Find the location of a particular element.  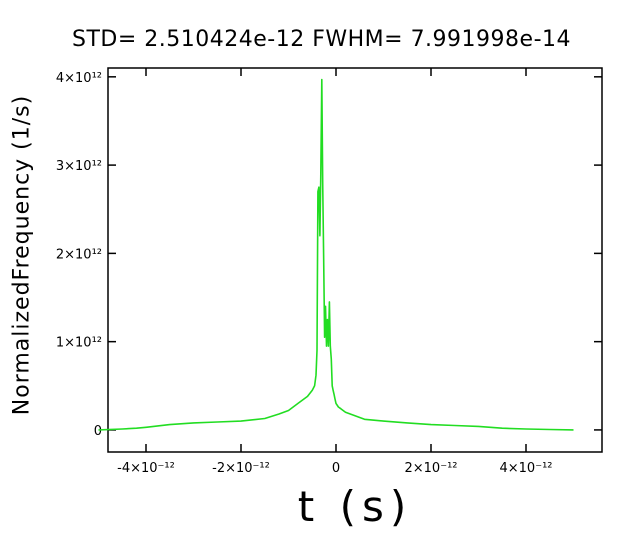

chart-title: STD= 2.510424e-12 FWHM= 7.991998e-14 is located at coordinates (322, 39).